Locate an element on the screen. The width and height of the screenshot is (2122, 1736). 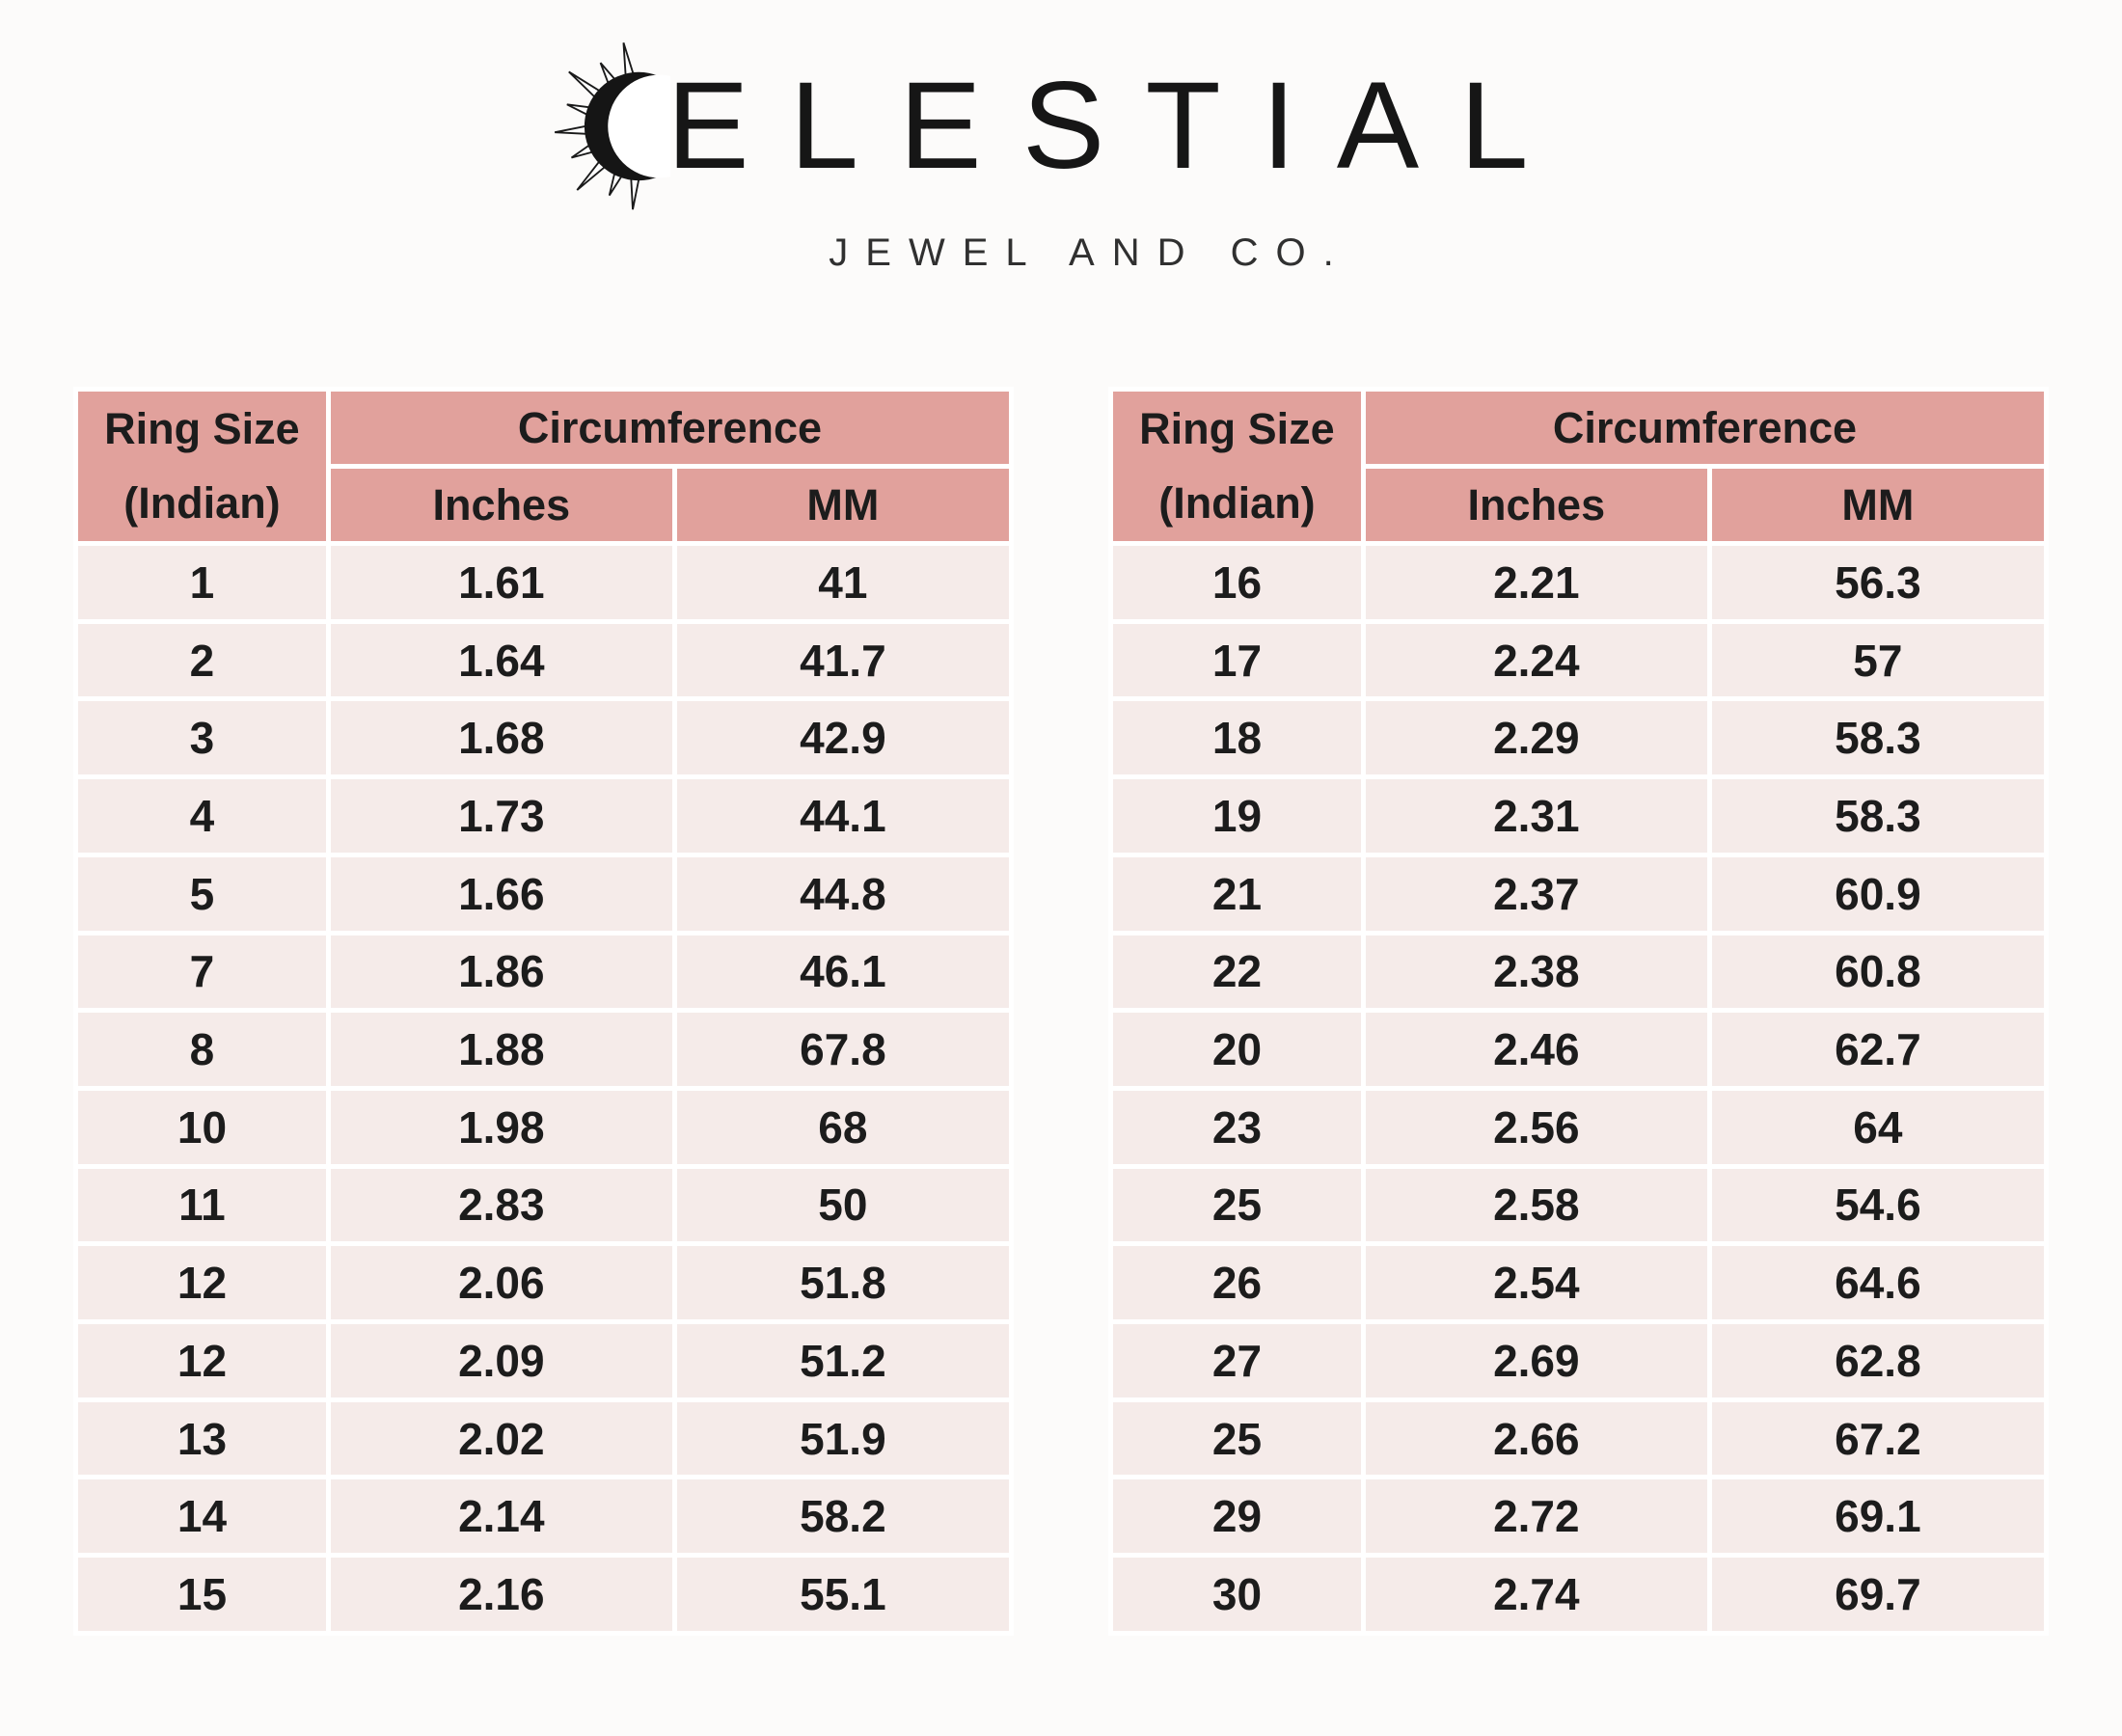
table-row: 30 2.74 69.7 is located at coordinates (1579, 1594).